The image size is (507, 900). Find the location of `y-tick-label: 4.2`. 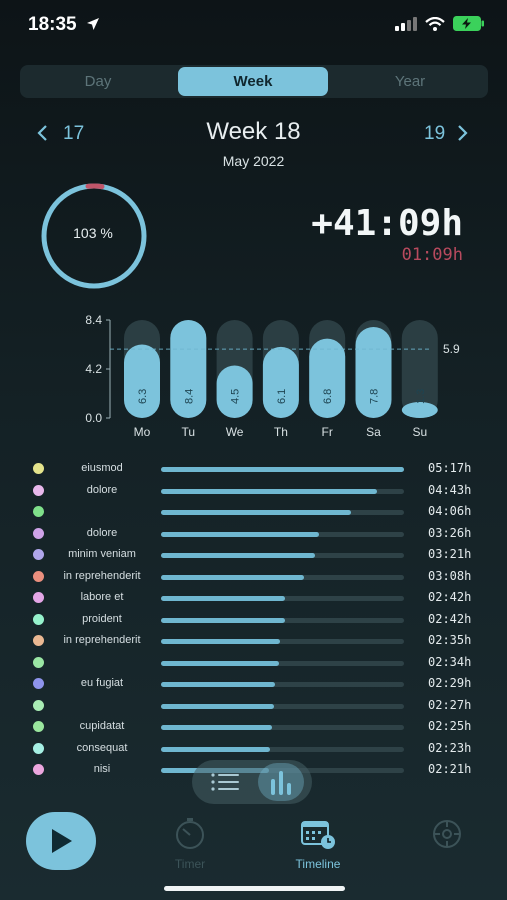

y-tick-label: 4.2 is located at coordinates (93, 369).